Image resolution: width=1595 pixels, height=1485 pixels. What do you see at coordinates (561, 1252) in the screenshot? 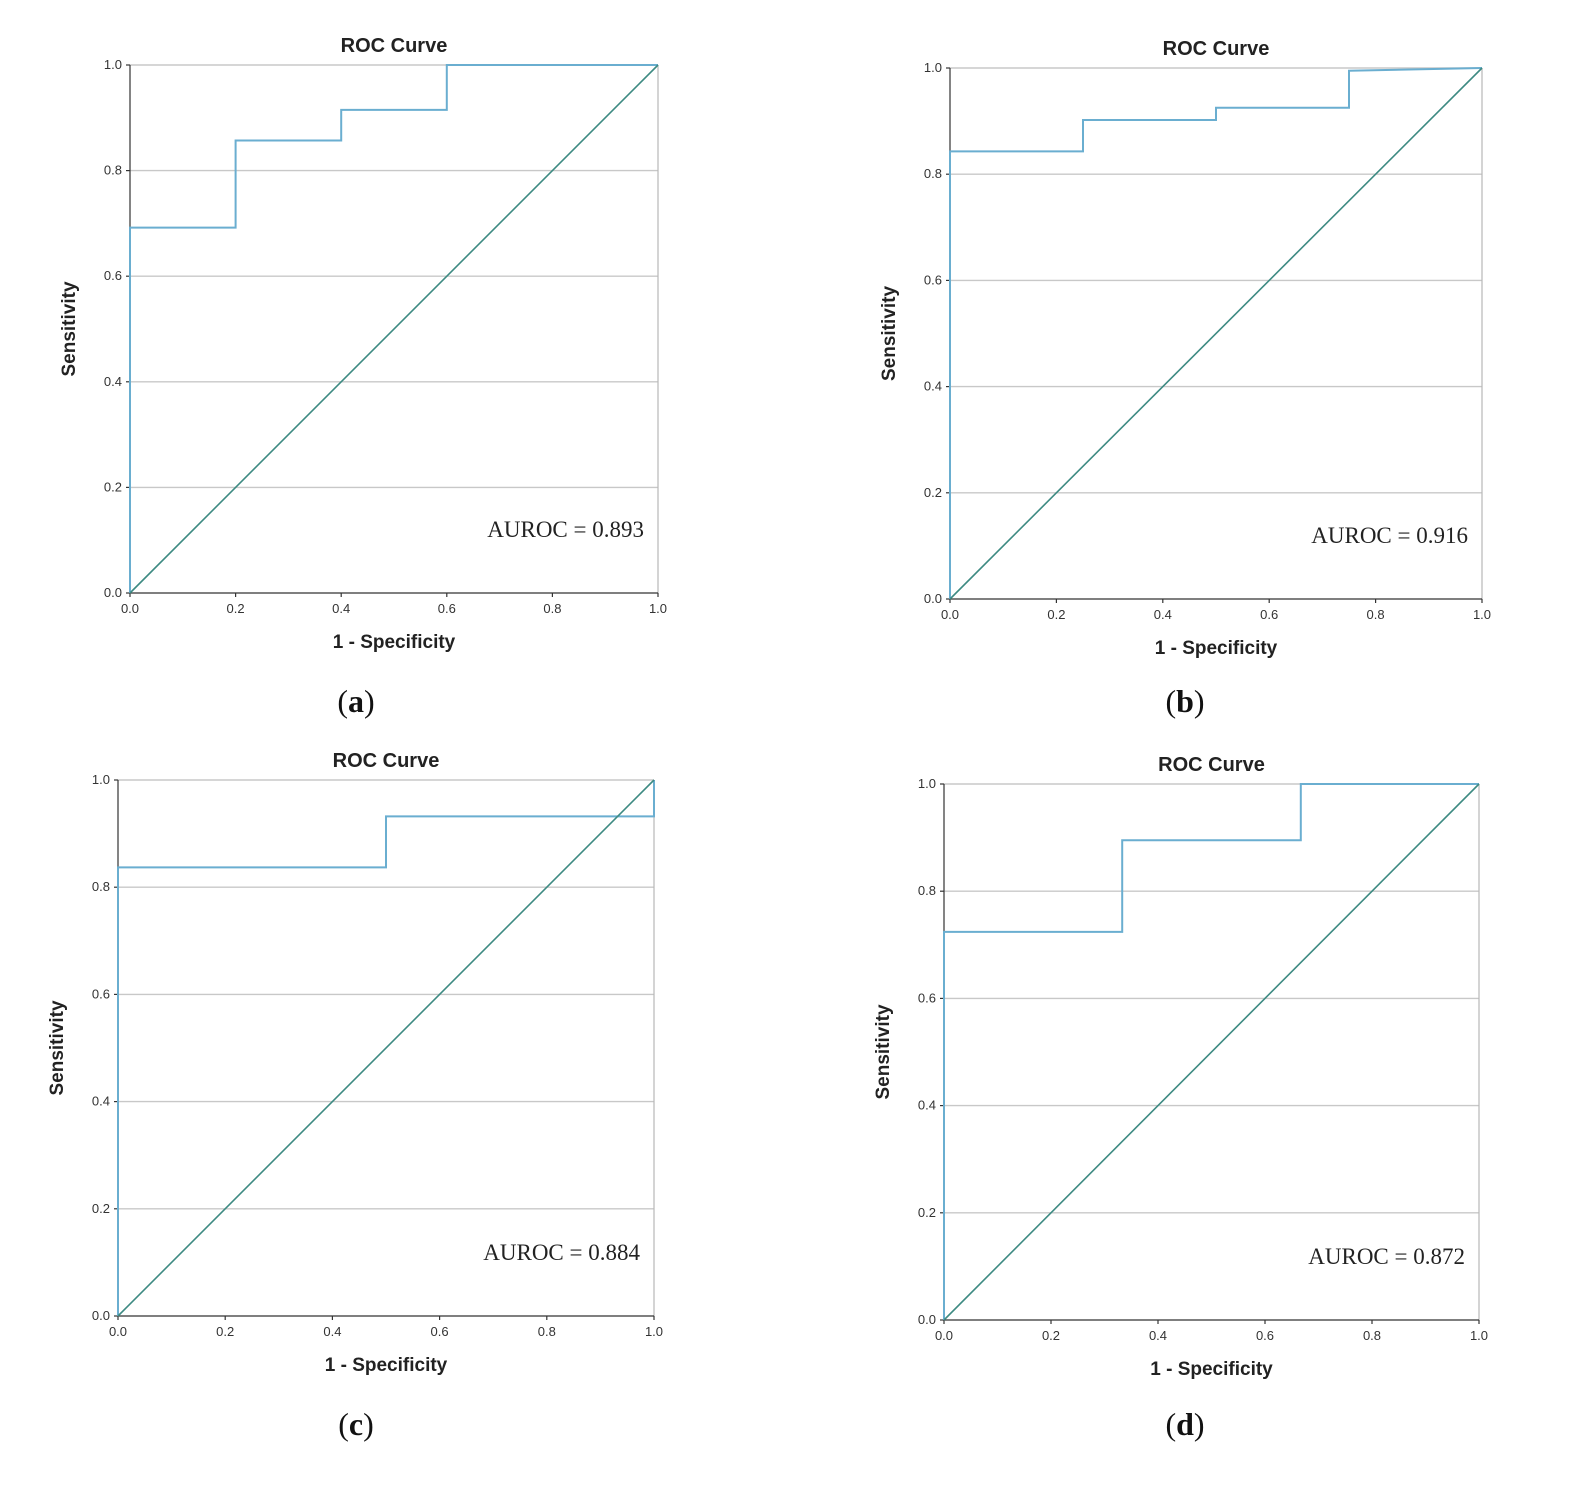
I see `auroc-annotation: AUROC = 0.884` at bounding box center [561, 1252].